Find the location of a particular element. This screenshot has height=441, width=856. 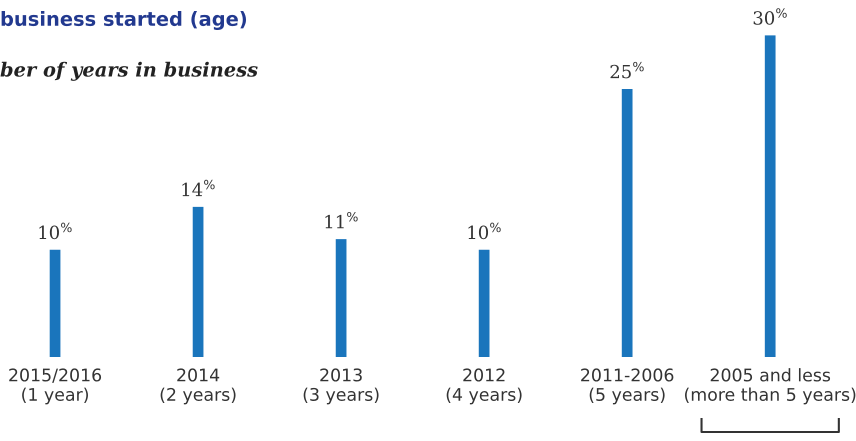

x-tick-label: 2014 (2 years) is located at coordinates (198, 386).